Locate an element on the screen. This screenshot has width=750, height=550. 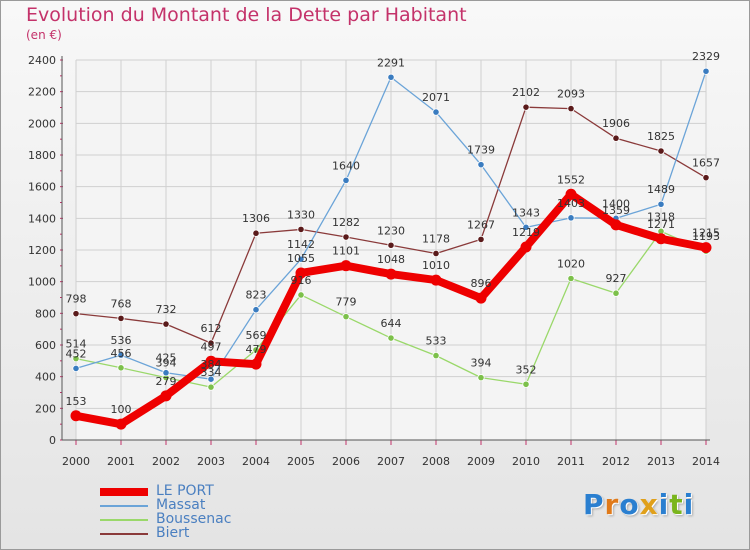
data-label: 916 is located at coordinates (301, 280).